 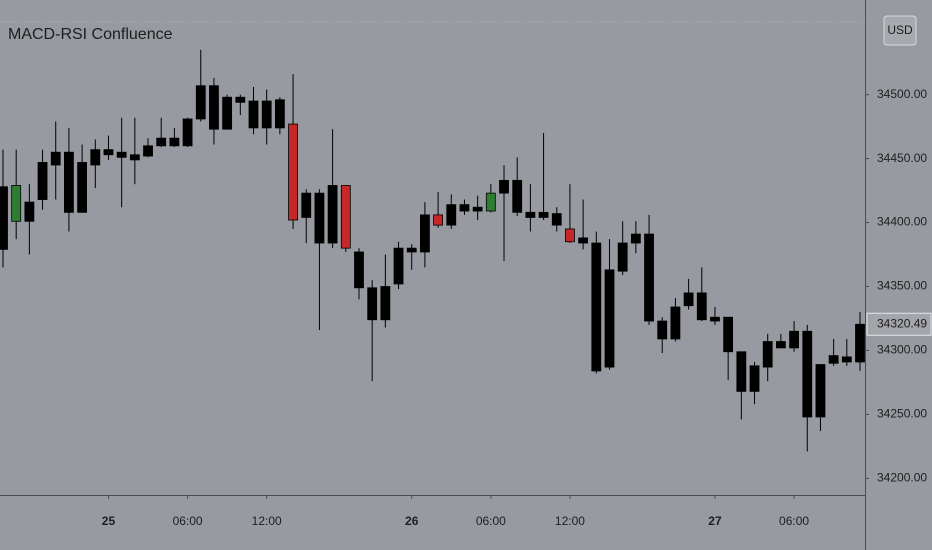 What do you see at coordinates (902, 94) in the screenshot?
I see `y-tick-label: 34500.00` at bounding box center [902, 94].